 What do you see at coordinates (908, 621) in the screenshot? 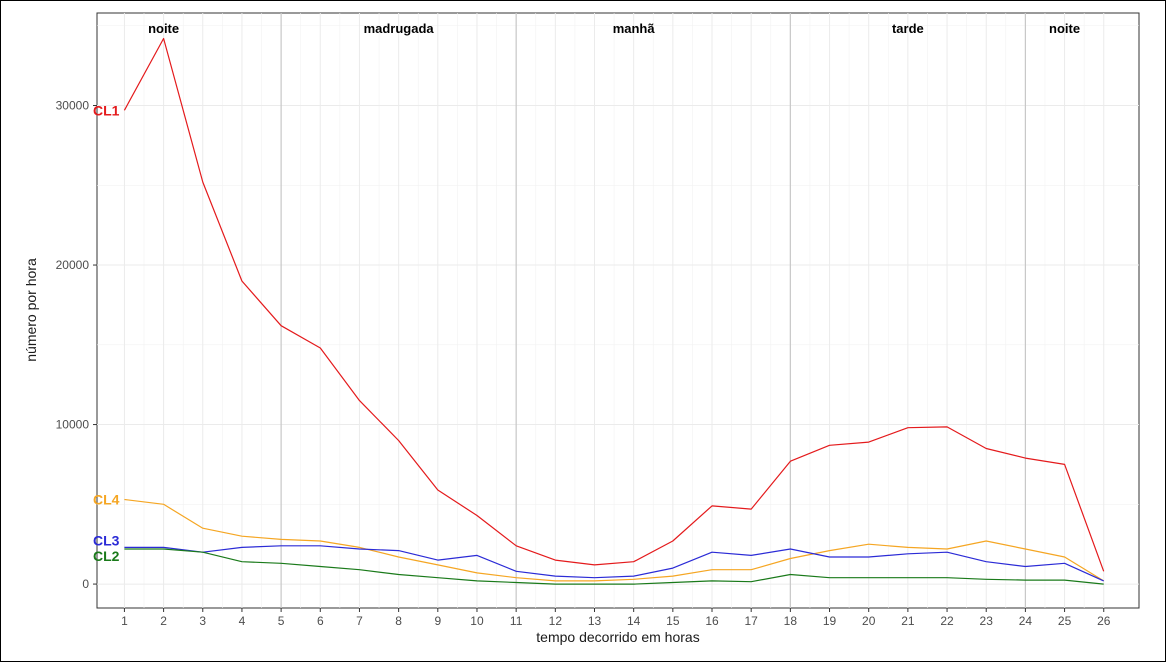
I see `x-tick-label: 21` at bounding box center [908, 621].